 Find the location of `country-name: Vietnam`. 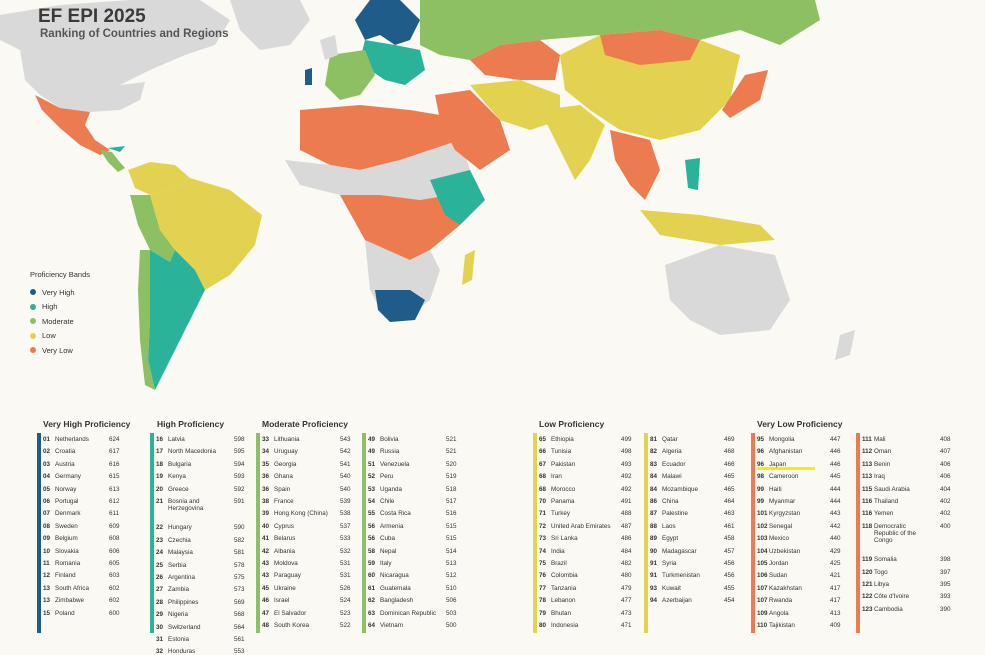

country-name: Vietnam is located at coordinates (391, 625).